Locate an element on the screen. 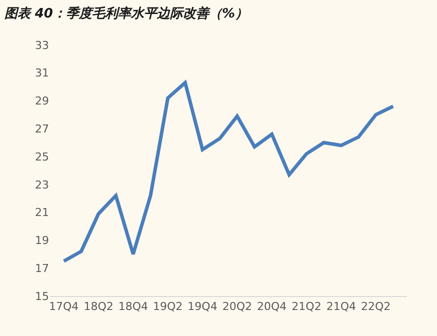 This screenshot has width=437, height=336. y-tick-label: 29 is located at coordinates (42, 101).